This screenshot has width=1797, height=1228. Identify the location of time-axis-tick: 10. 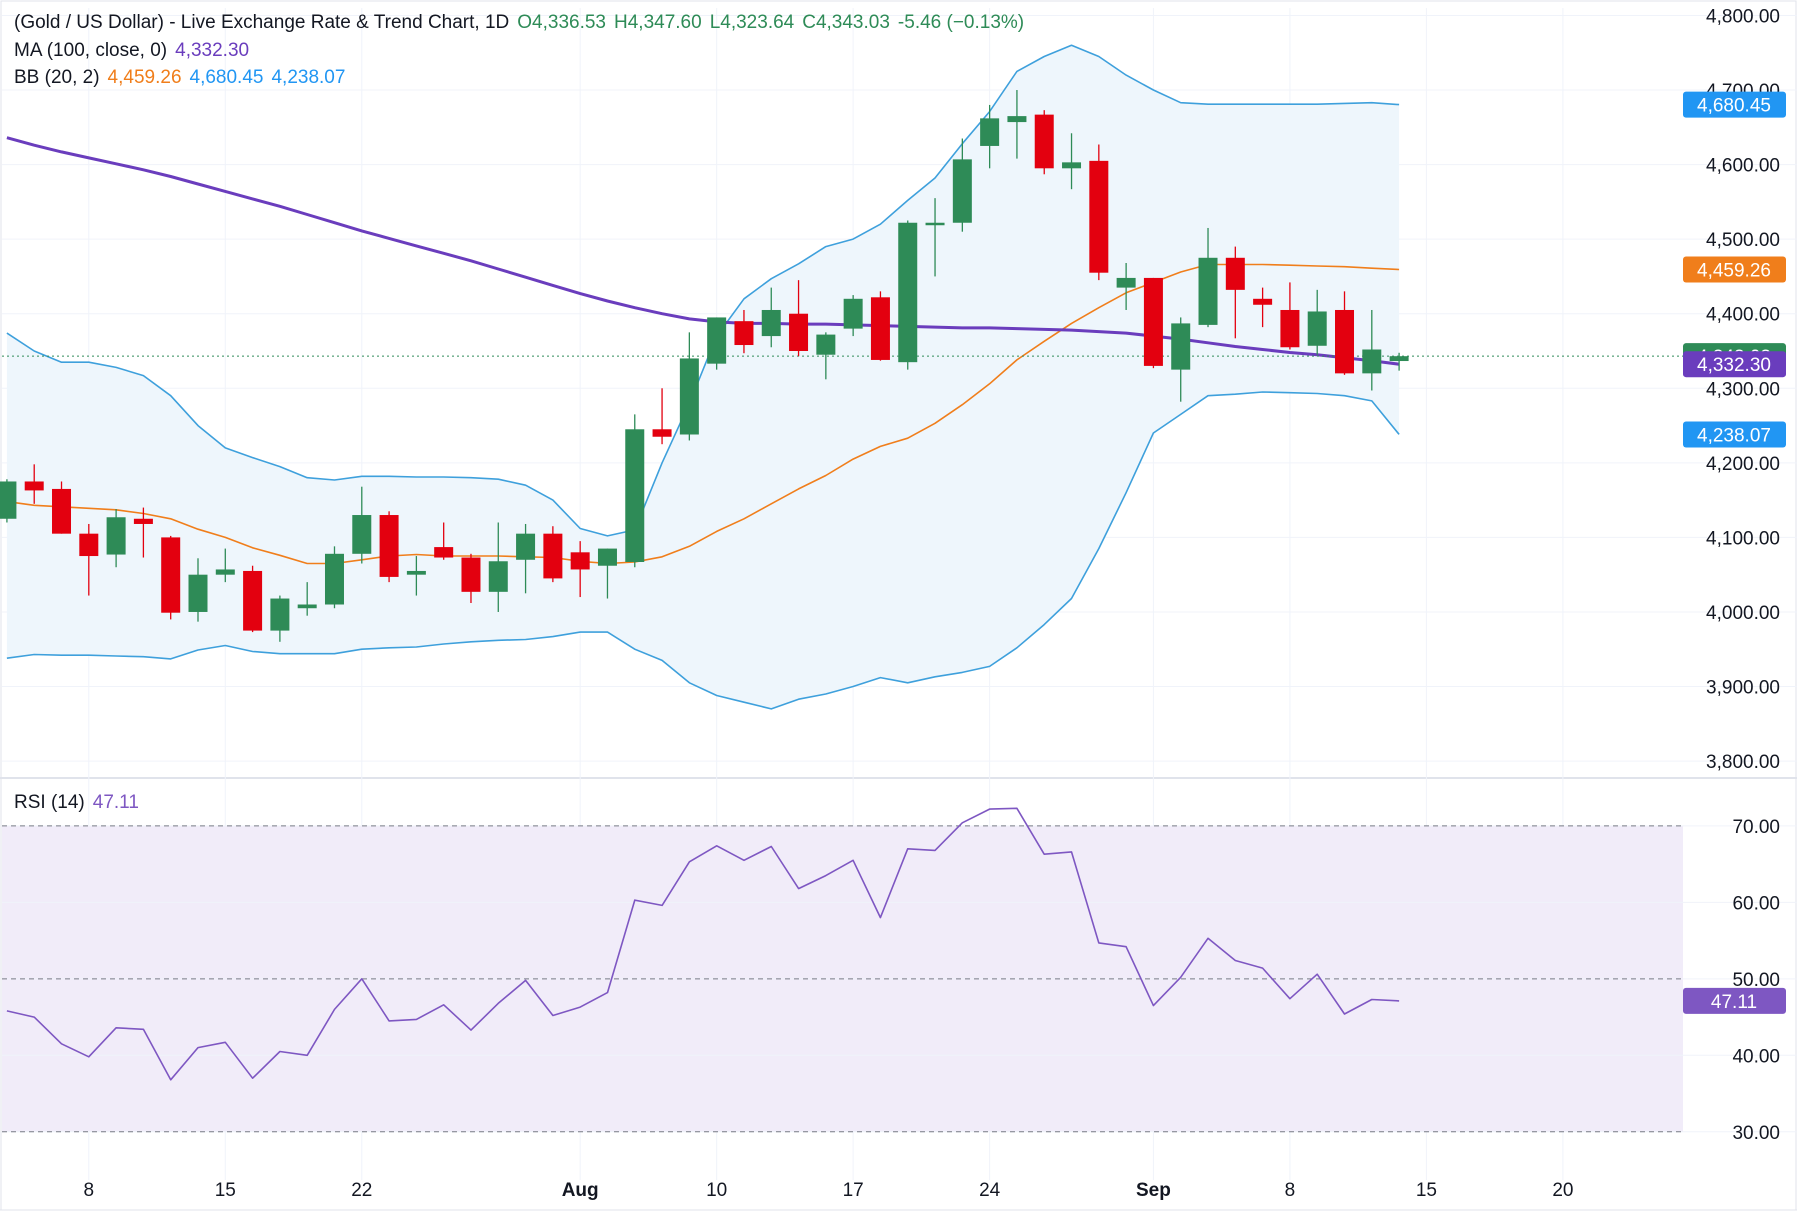
(716, 1190).